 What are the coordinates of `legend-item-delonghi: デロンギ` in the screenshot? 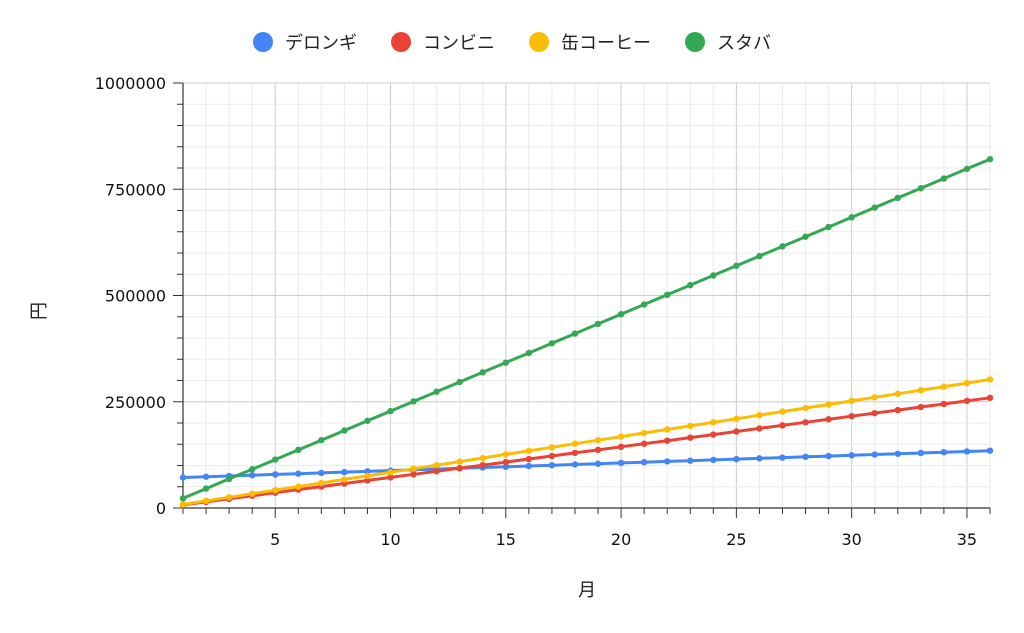 It's located at (305, 42).